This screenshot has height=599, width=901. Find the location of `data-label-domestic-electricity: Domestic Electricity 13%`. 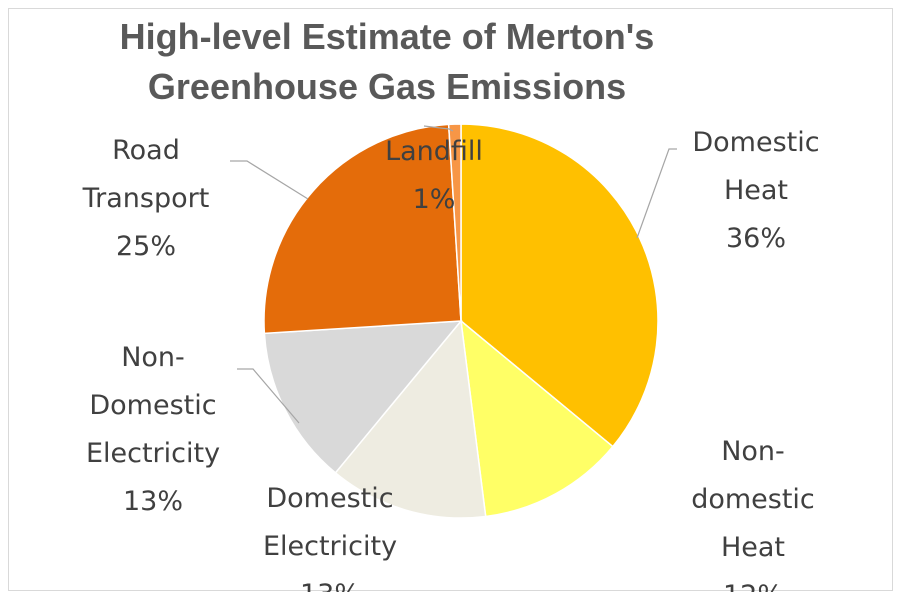

data-label-domestic-electricity: Domestic Electricity 13% is located at coordinates (330, 537).